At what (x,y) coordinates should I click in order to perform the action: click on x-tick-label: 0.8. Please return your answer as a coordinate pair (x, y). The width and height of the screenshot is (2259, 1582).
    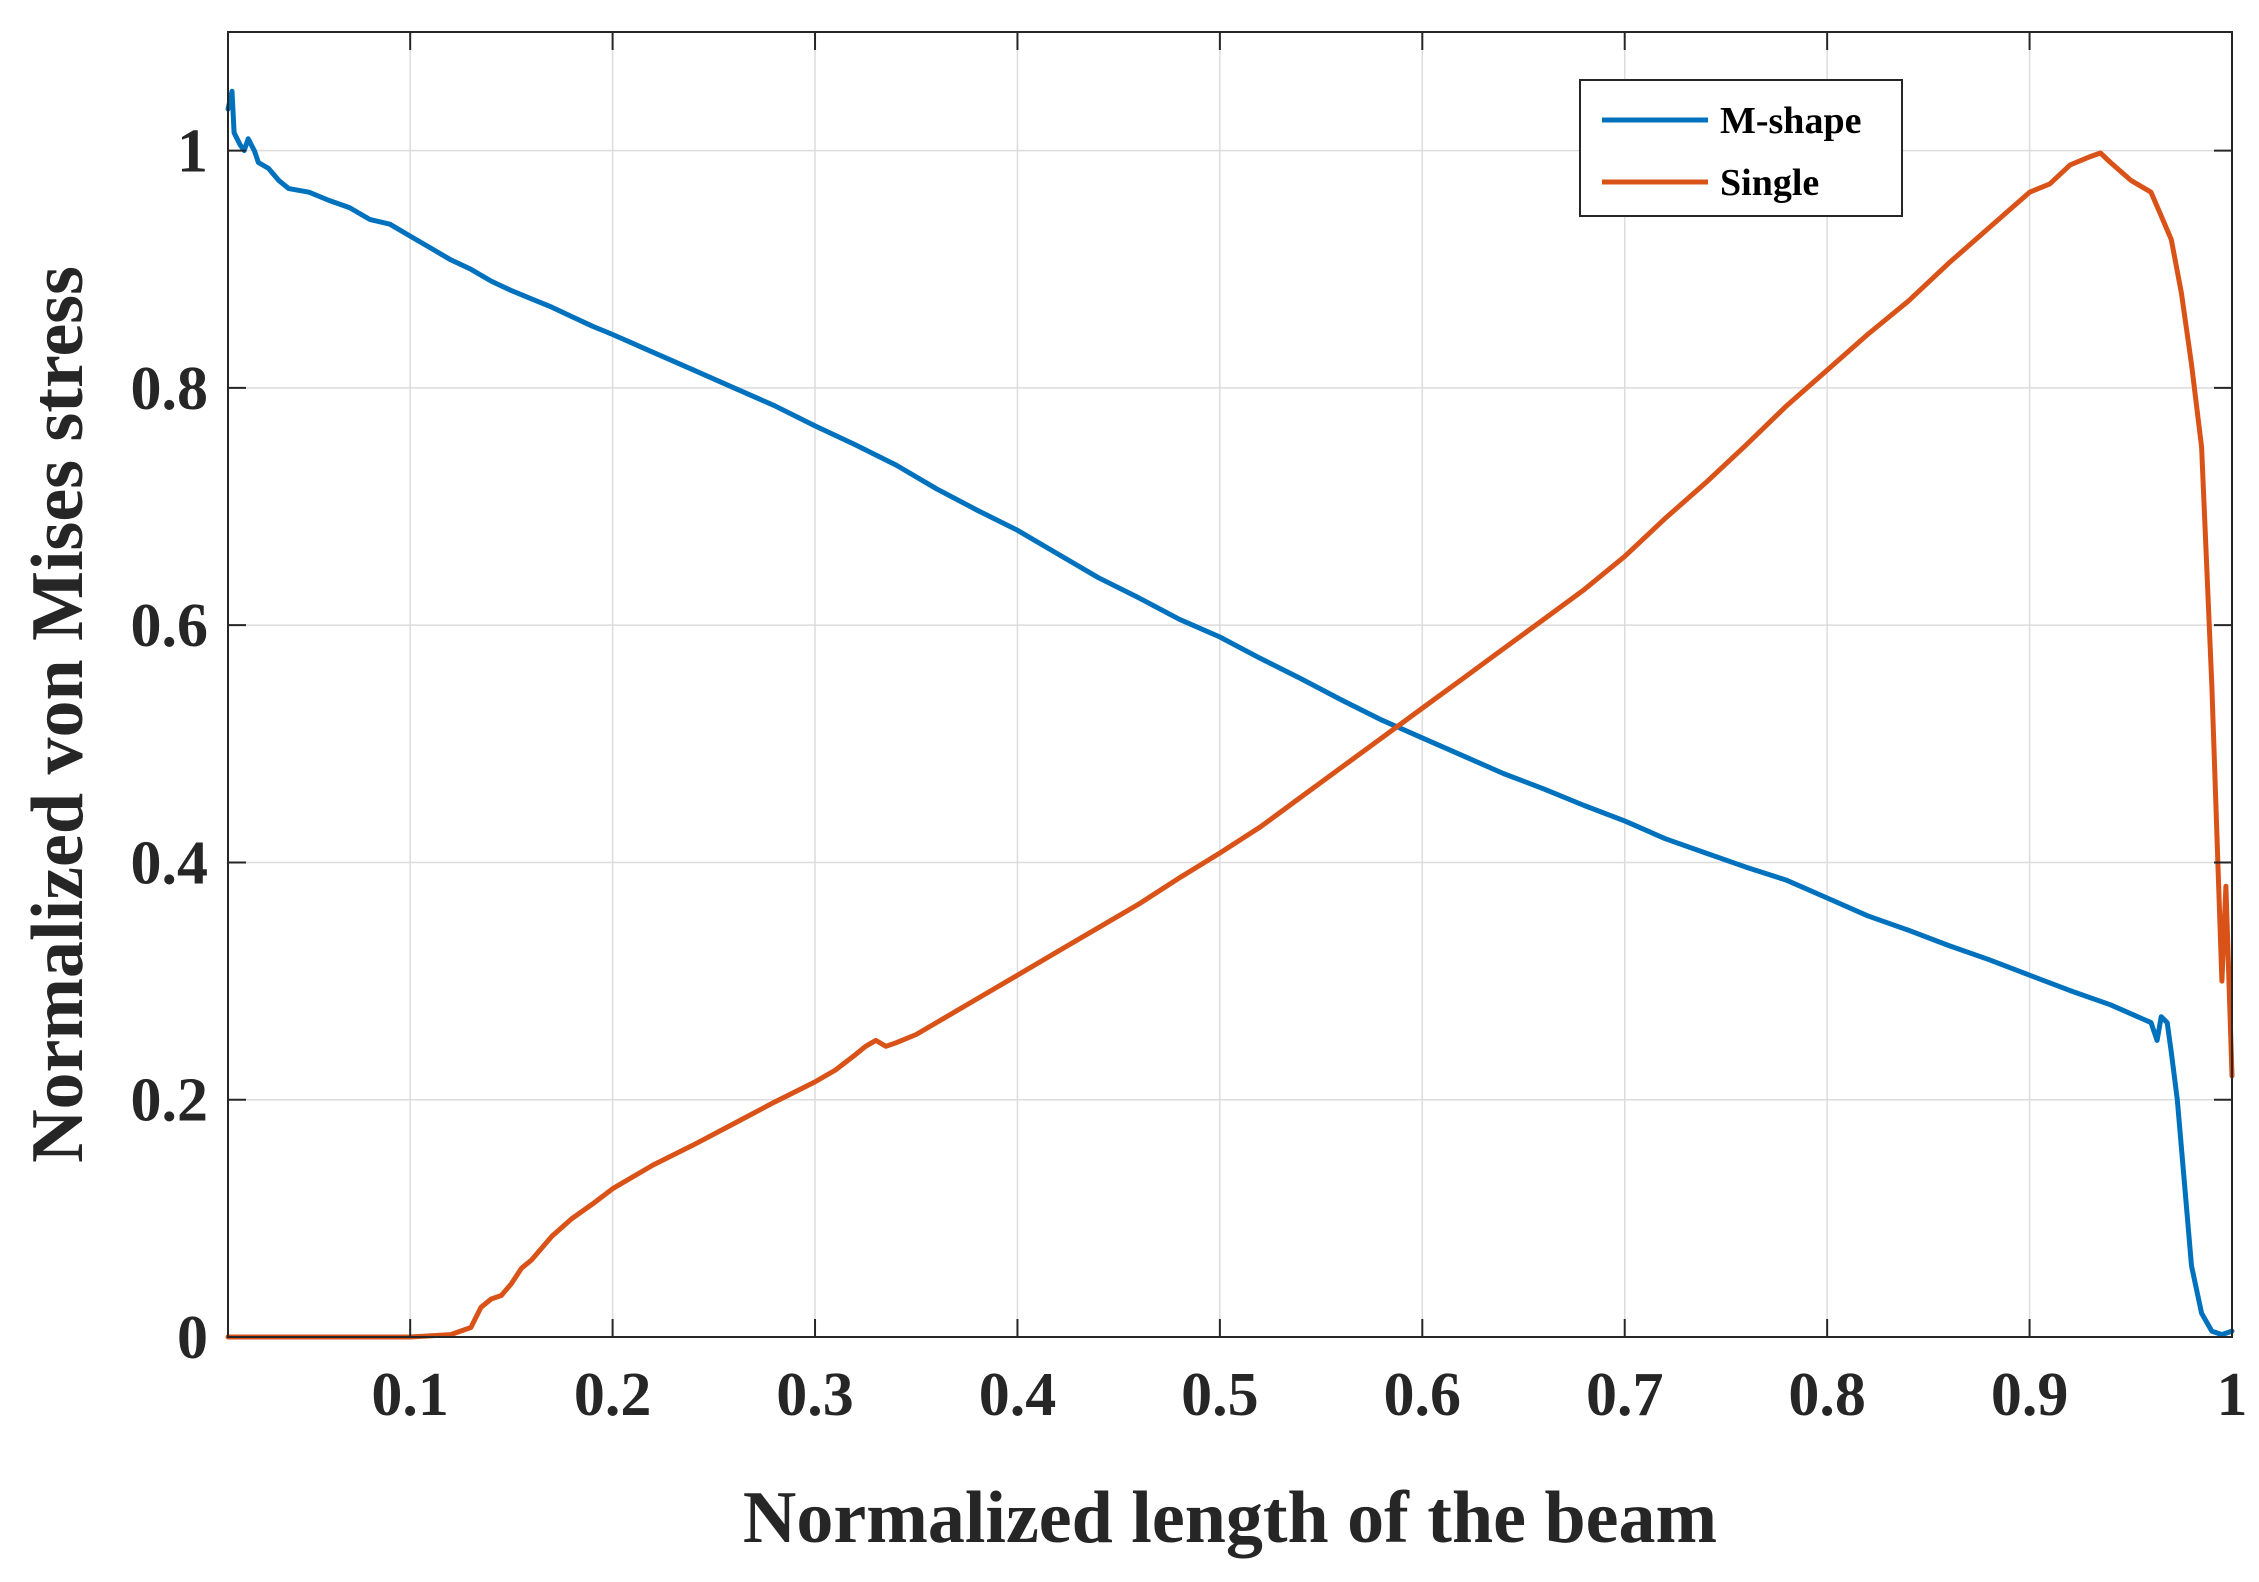
    Looking at the image, I should click on (1827, 1395).